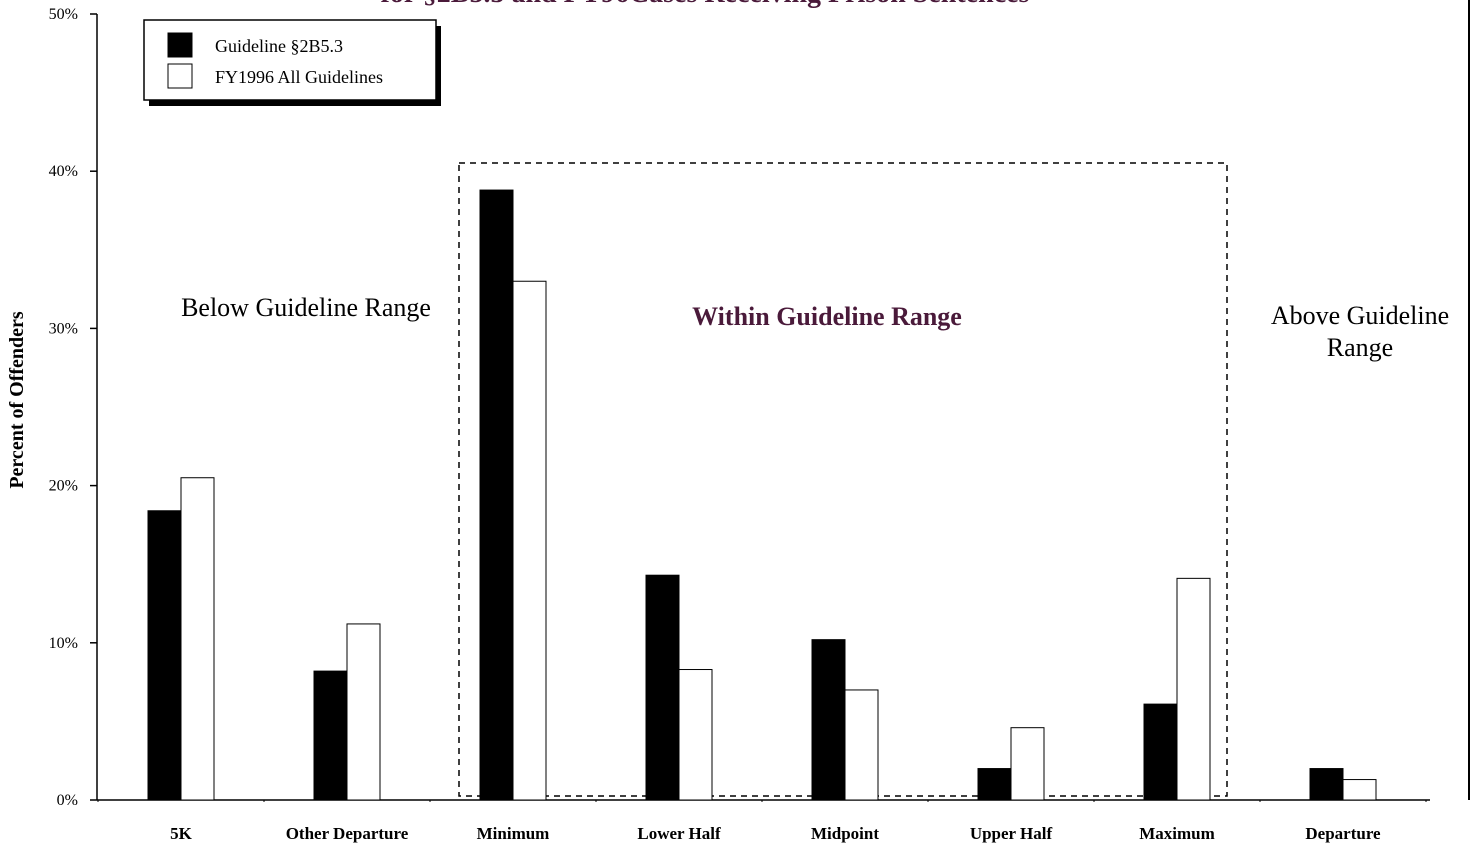 This screenshot has width=1470, height=847. What do you see at coordinates (63, 643) in the screenshot?
I see `y-tick-label: 10%` at bounding box center [63, 643].